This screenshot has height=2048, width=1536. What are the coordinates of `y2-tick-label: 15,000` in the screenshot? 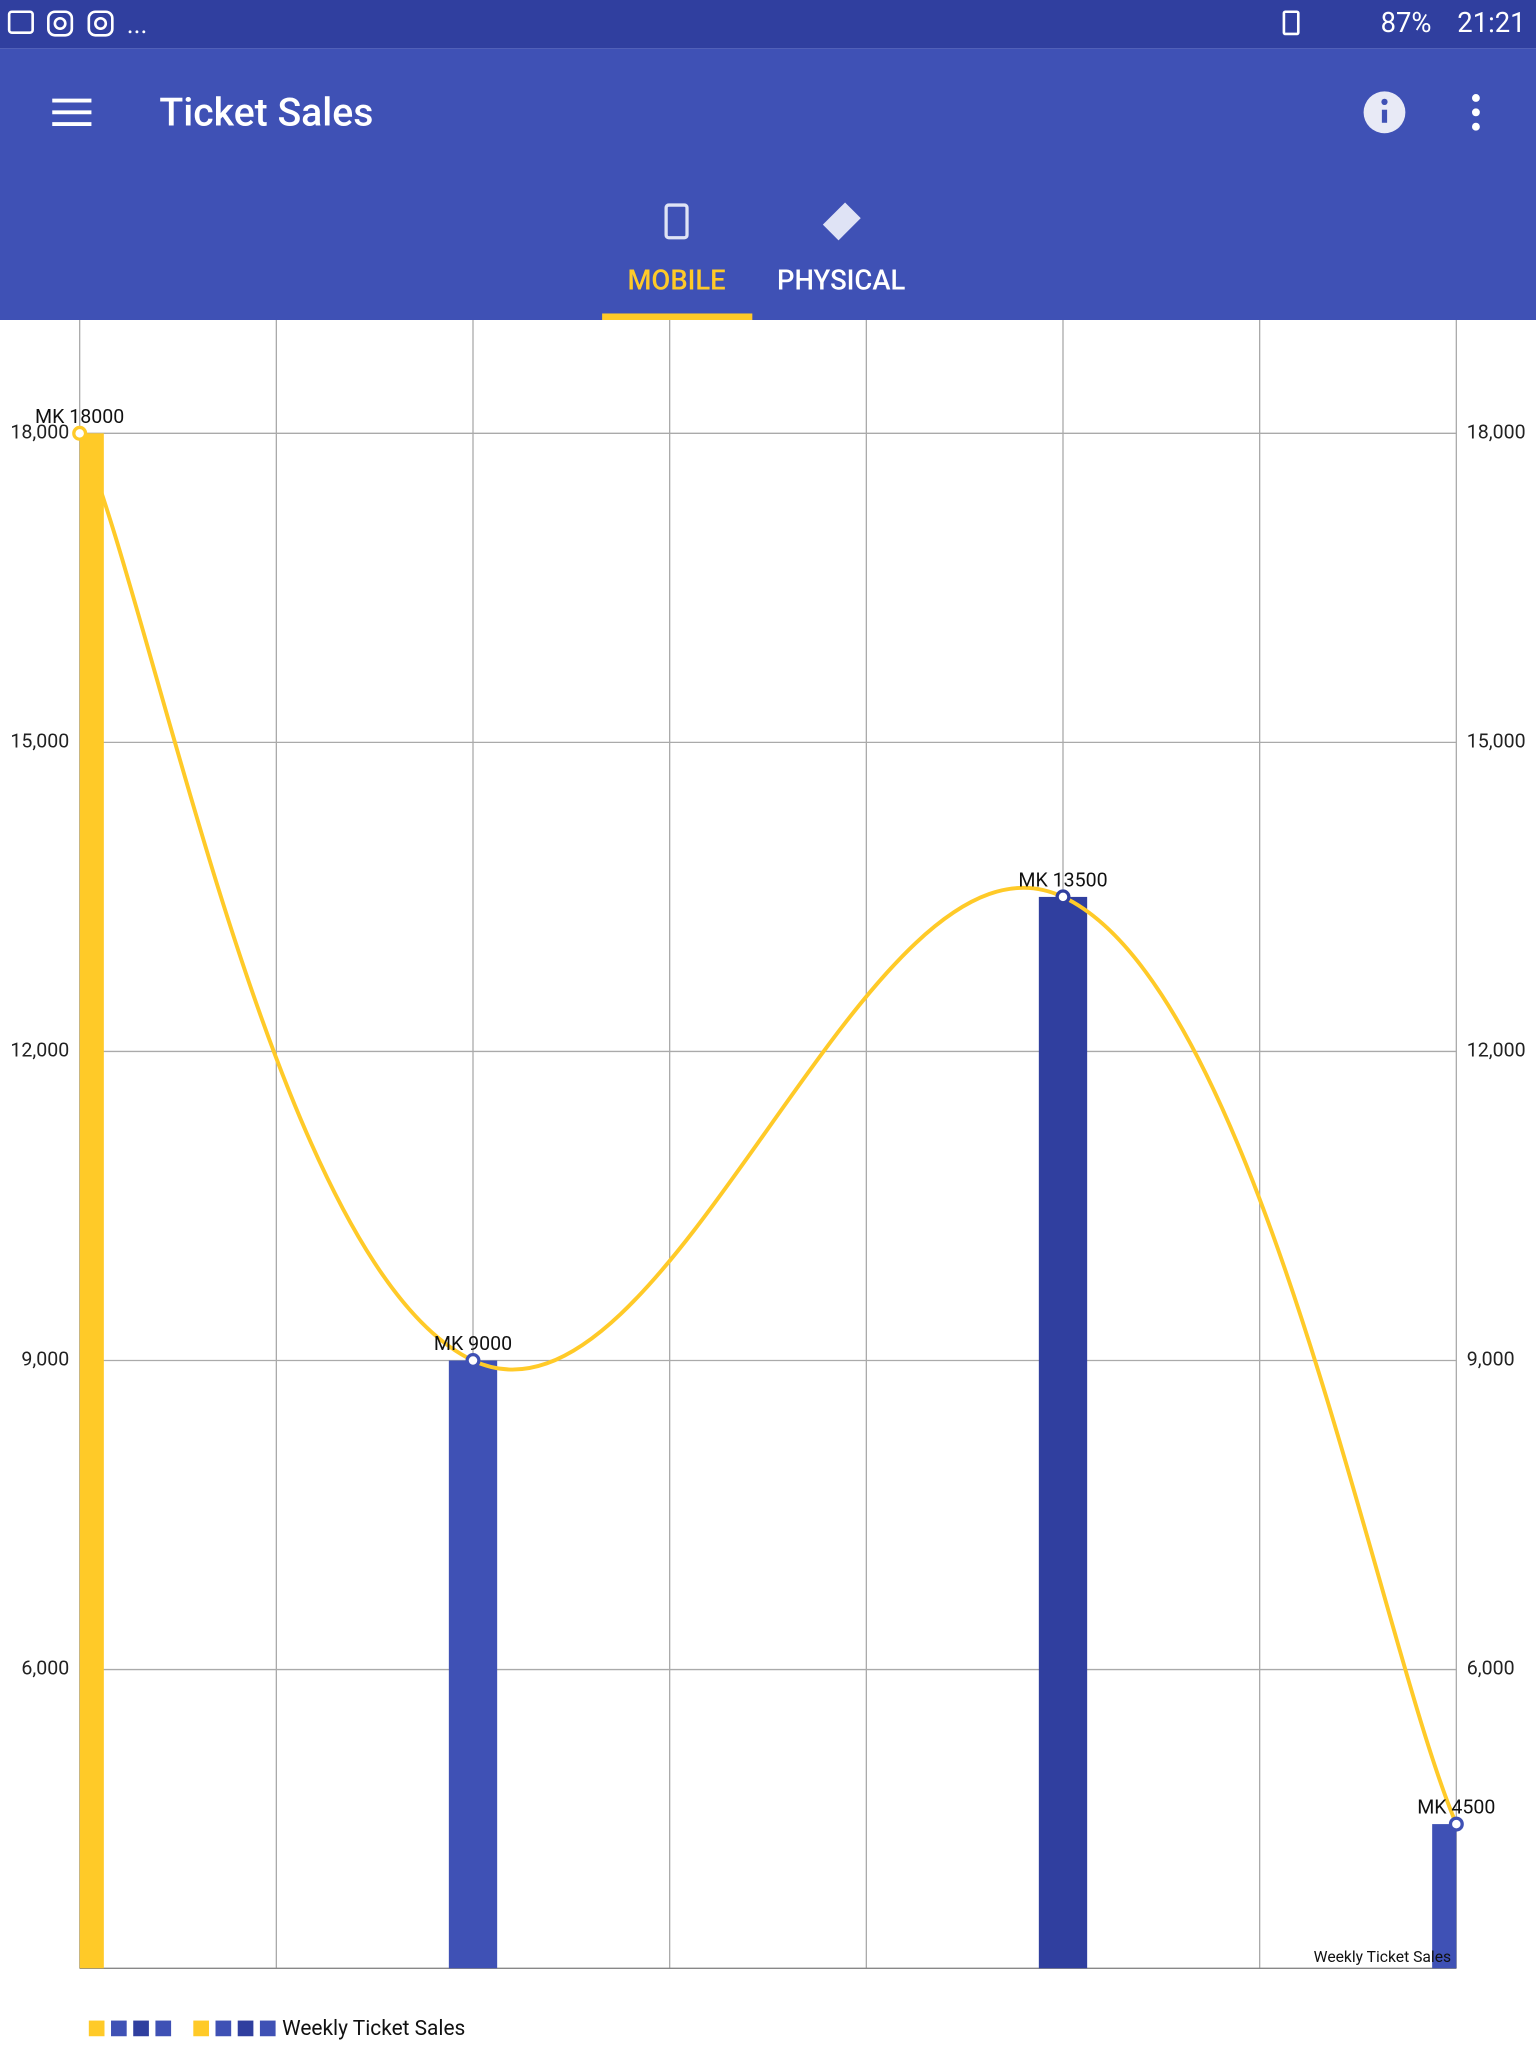 It's located at (1496, 741).